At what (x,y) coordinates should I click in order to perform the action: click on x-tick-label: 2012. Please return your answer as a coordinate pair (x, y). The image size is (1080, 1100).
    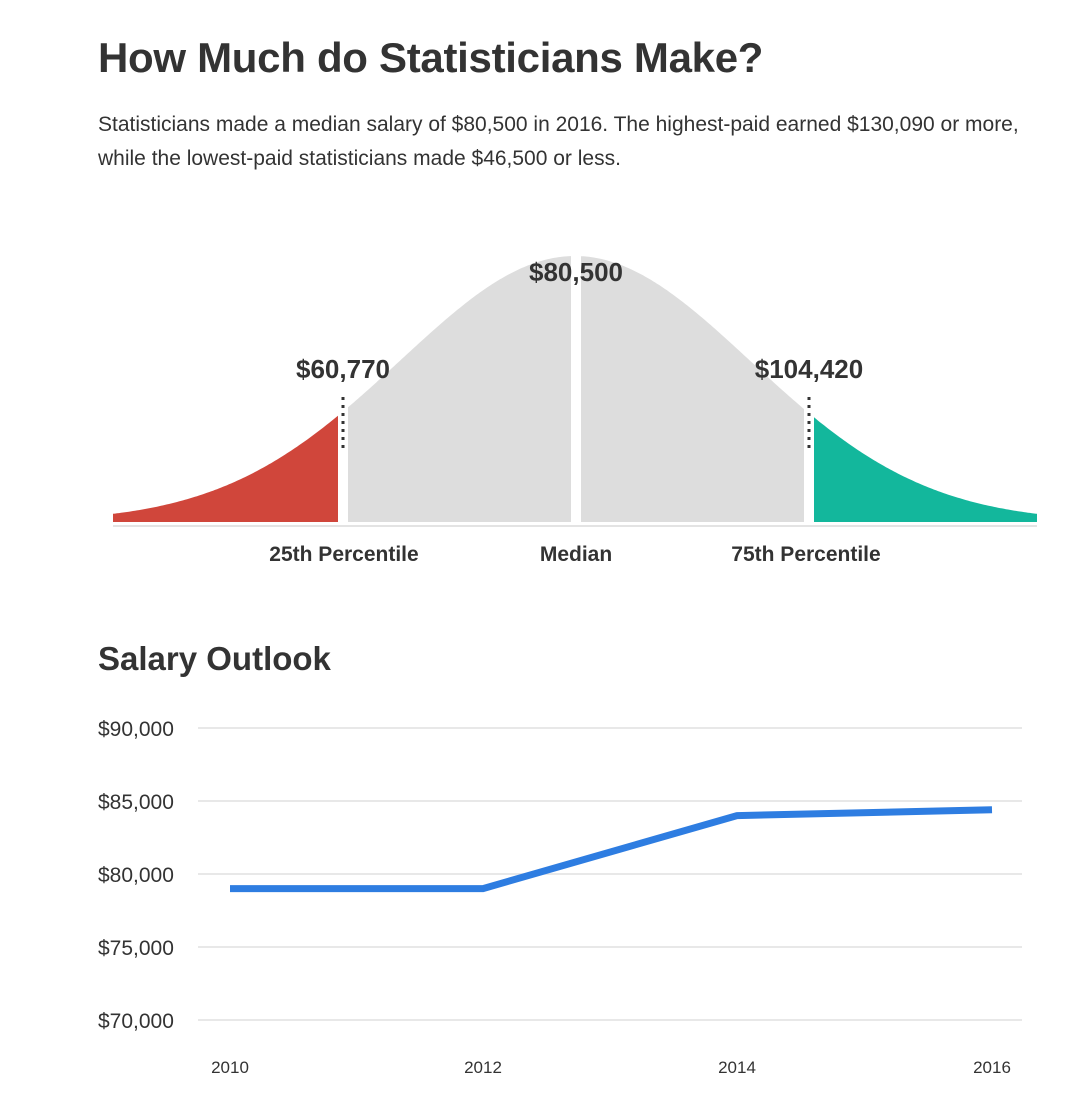
    Looking at the image, I should click on (483, 1067).